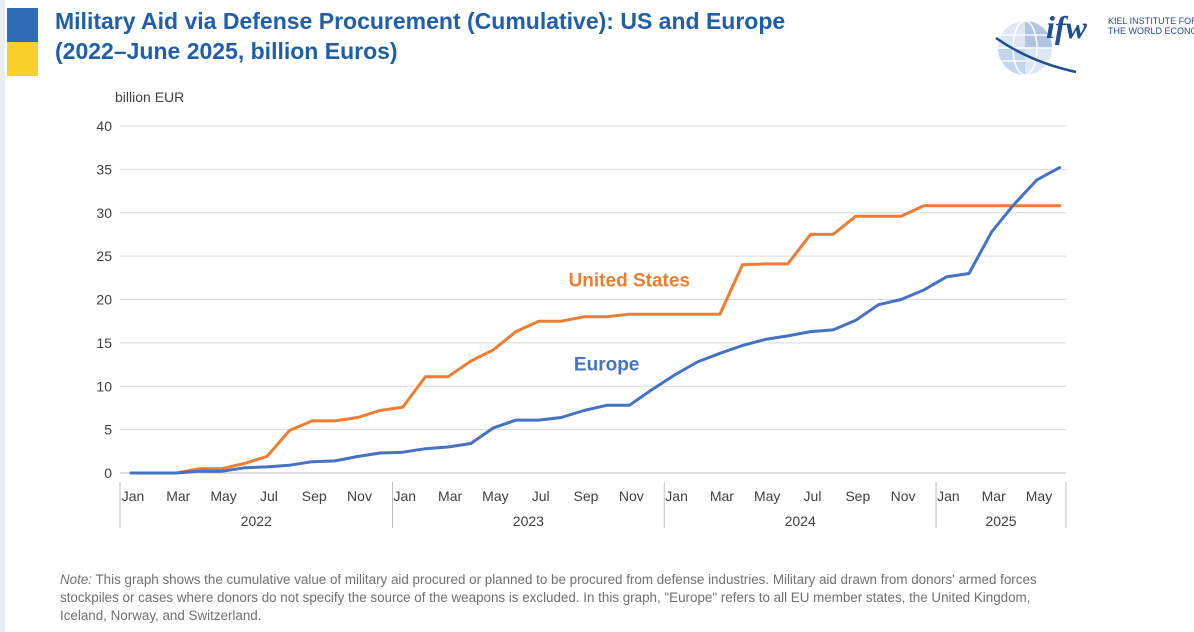 This screenshot has width=1194, height=632. What do you see at coordinates (104, 343) in the screenshot?
I see `y-tick-label: 15` at bounding box center [104, 343].